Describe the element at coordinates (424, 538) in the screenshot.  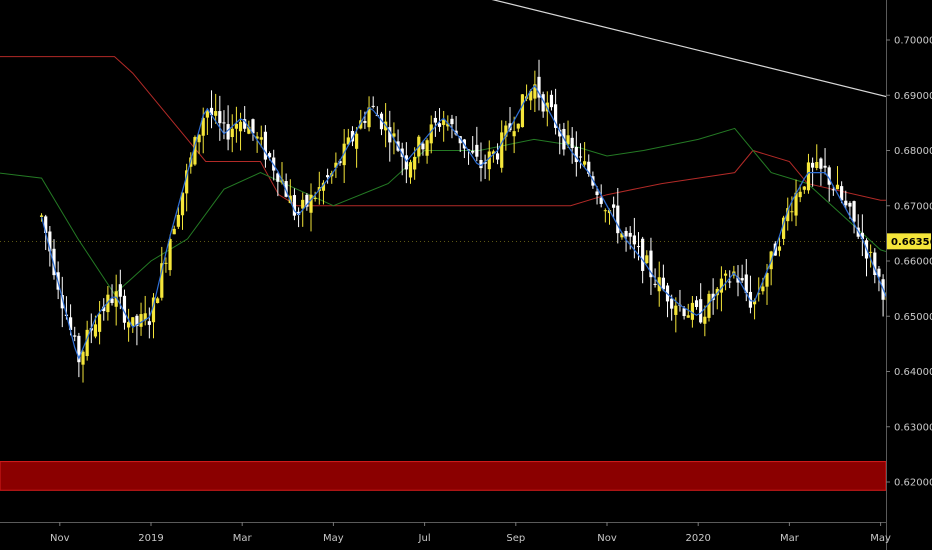
I see `time-tick-label: Jul` at that location.